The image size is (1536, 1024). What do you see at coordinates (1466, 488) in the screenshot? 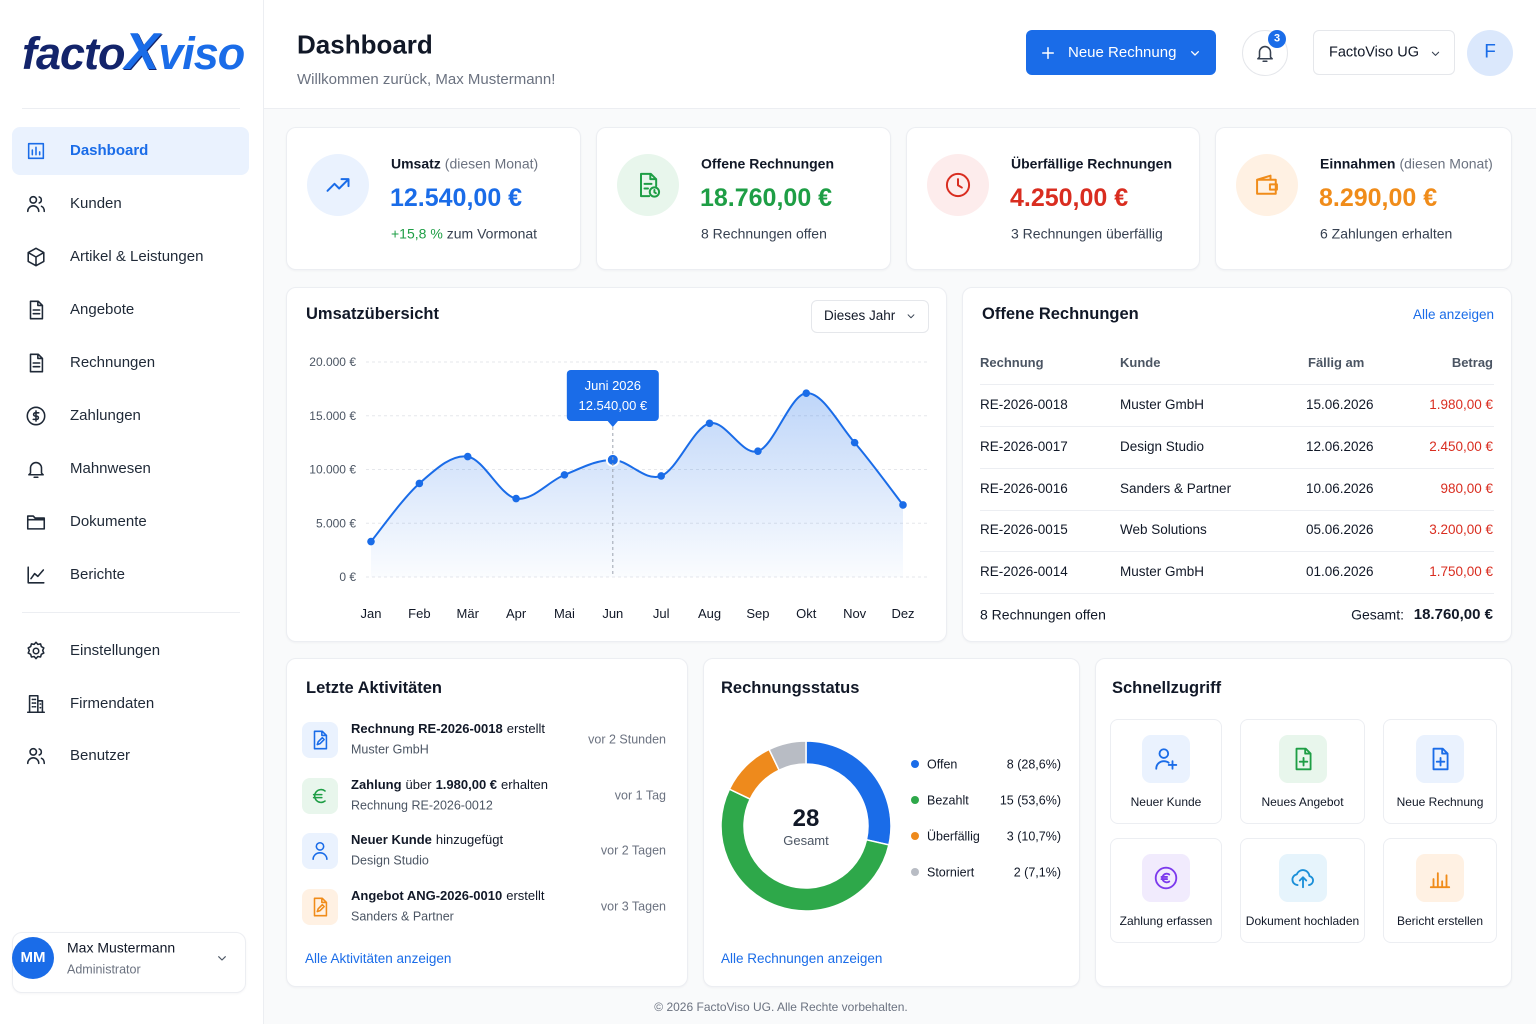
I see `table-cell: 980,00 €` at bounding box center [1466, 488].